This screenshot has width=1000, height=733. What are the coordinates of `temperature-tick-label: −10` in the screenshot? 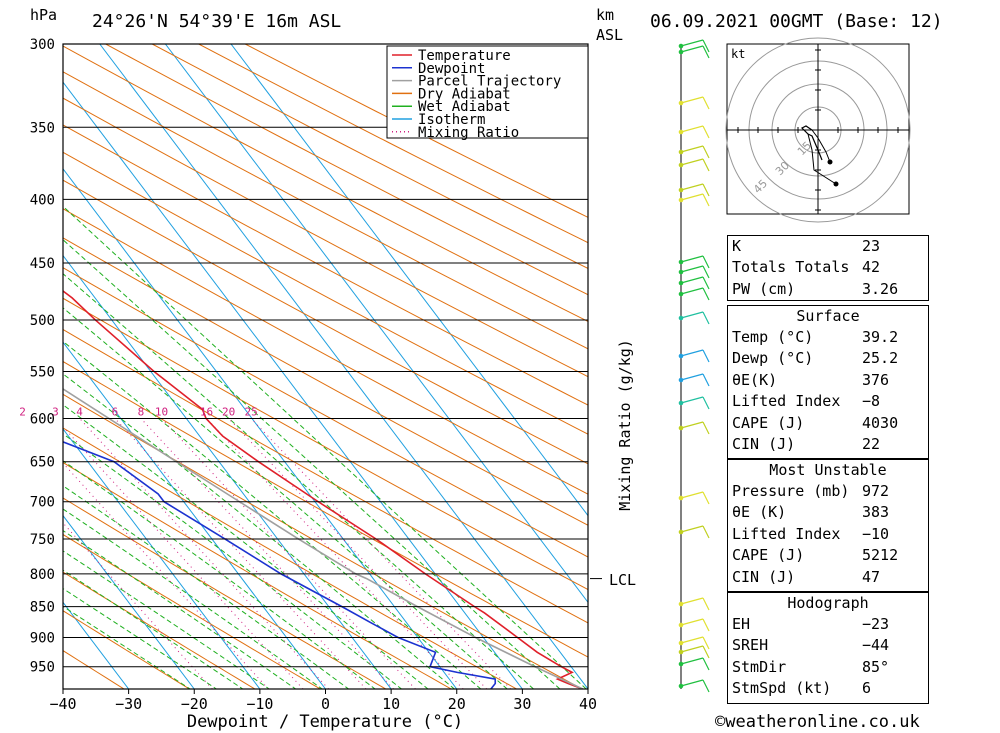 It's located at (259, 704).